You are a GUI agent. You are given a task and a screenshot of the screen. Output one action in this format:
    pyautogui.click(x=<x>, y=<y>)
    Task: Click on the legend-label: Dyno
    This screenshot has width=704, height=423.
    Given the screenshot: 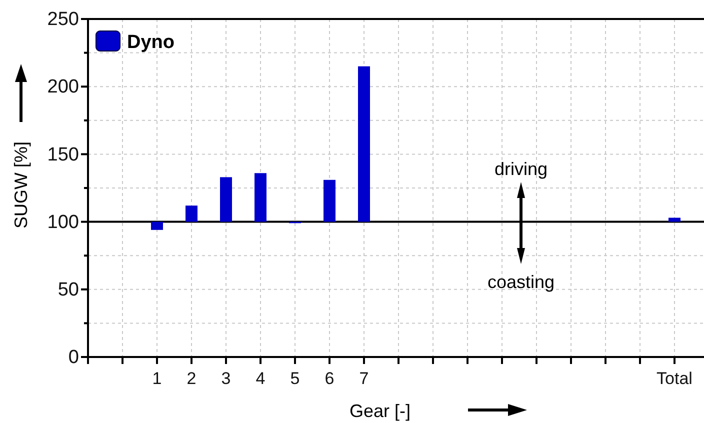 What is the action you would take?
    pyautogui.click(x=150, y=42)
    